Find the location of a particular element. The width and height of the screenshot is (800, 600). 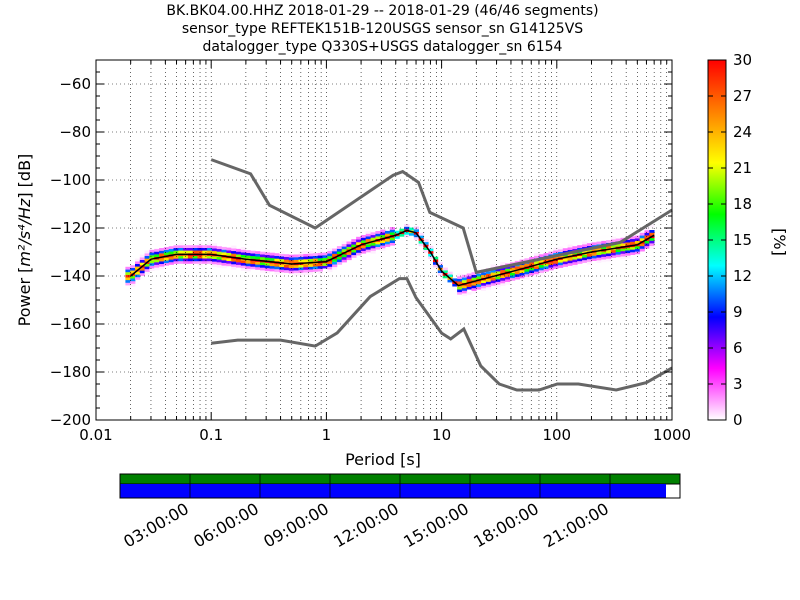

y-tick-label: −80 is located at coordinates (75, 132).